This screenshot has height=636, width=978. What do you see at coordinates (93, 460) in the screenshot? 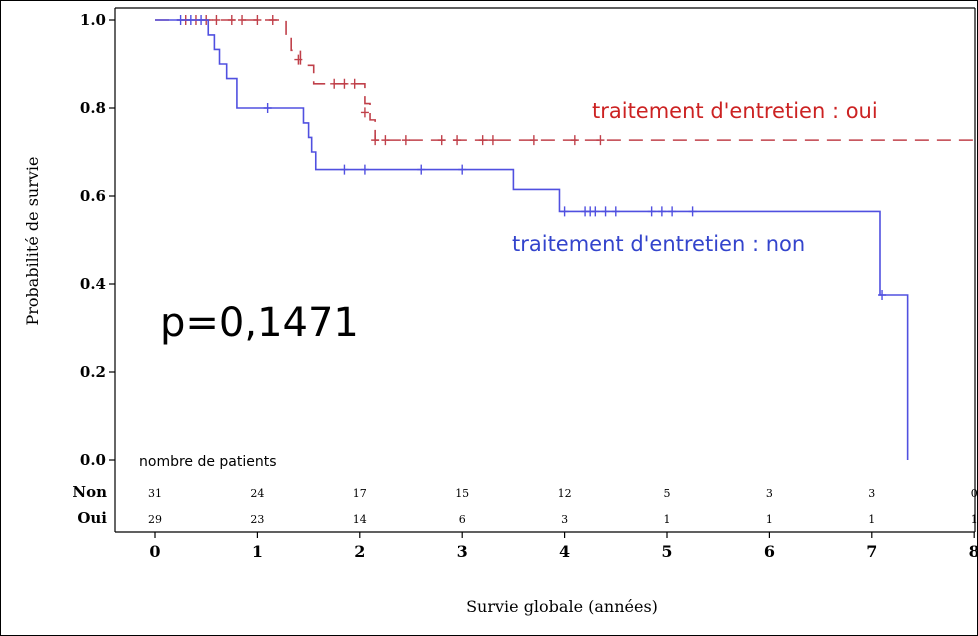
I see `y-tick-label: 0.0` at bounding box center [93, 460].